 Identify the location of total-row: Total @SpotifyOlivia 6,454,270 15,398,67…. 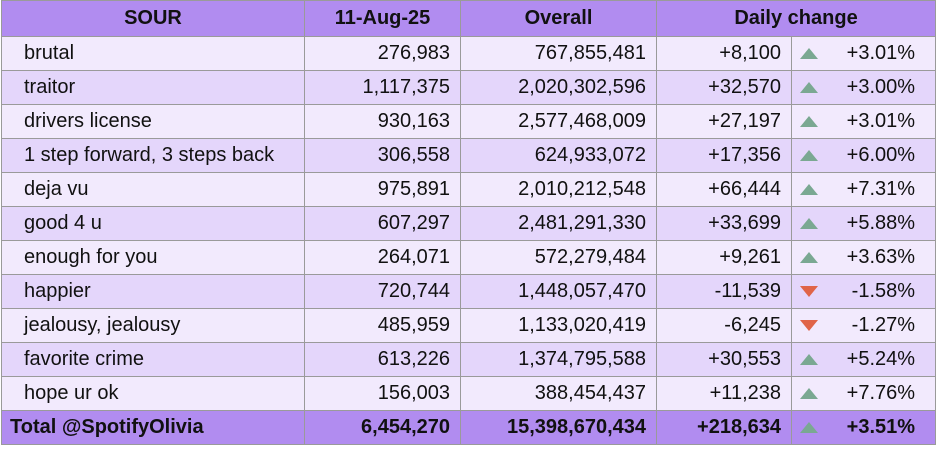
(468, 427).